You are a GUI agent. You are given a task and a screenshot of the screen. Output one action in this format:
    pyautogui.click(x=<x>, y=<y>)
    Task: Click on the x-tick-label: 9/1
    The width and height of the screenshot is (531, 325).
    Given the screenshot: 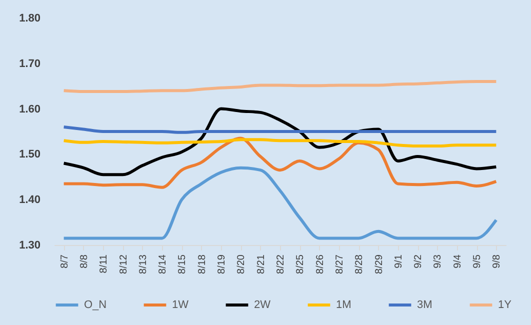 What is the action you would take?
    pyautogui.click(x=398, y=261)
    